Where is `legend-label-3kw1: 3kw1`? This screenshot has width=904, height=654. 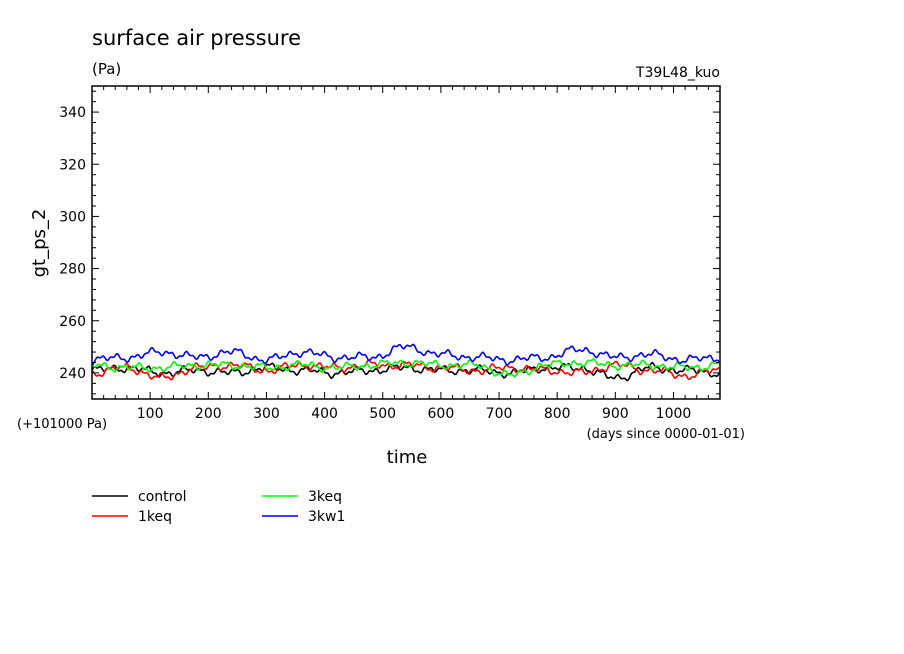
legend-label-3kw1: 3kw1 is located at coordinates (326, 517).